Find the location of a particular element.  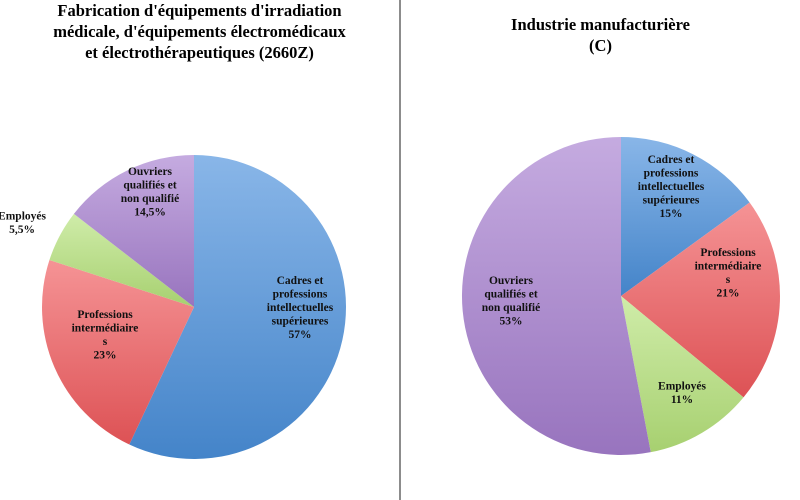

slice-label-line: 21% is located at coordinates (728, 293).